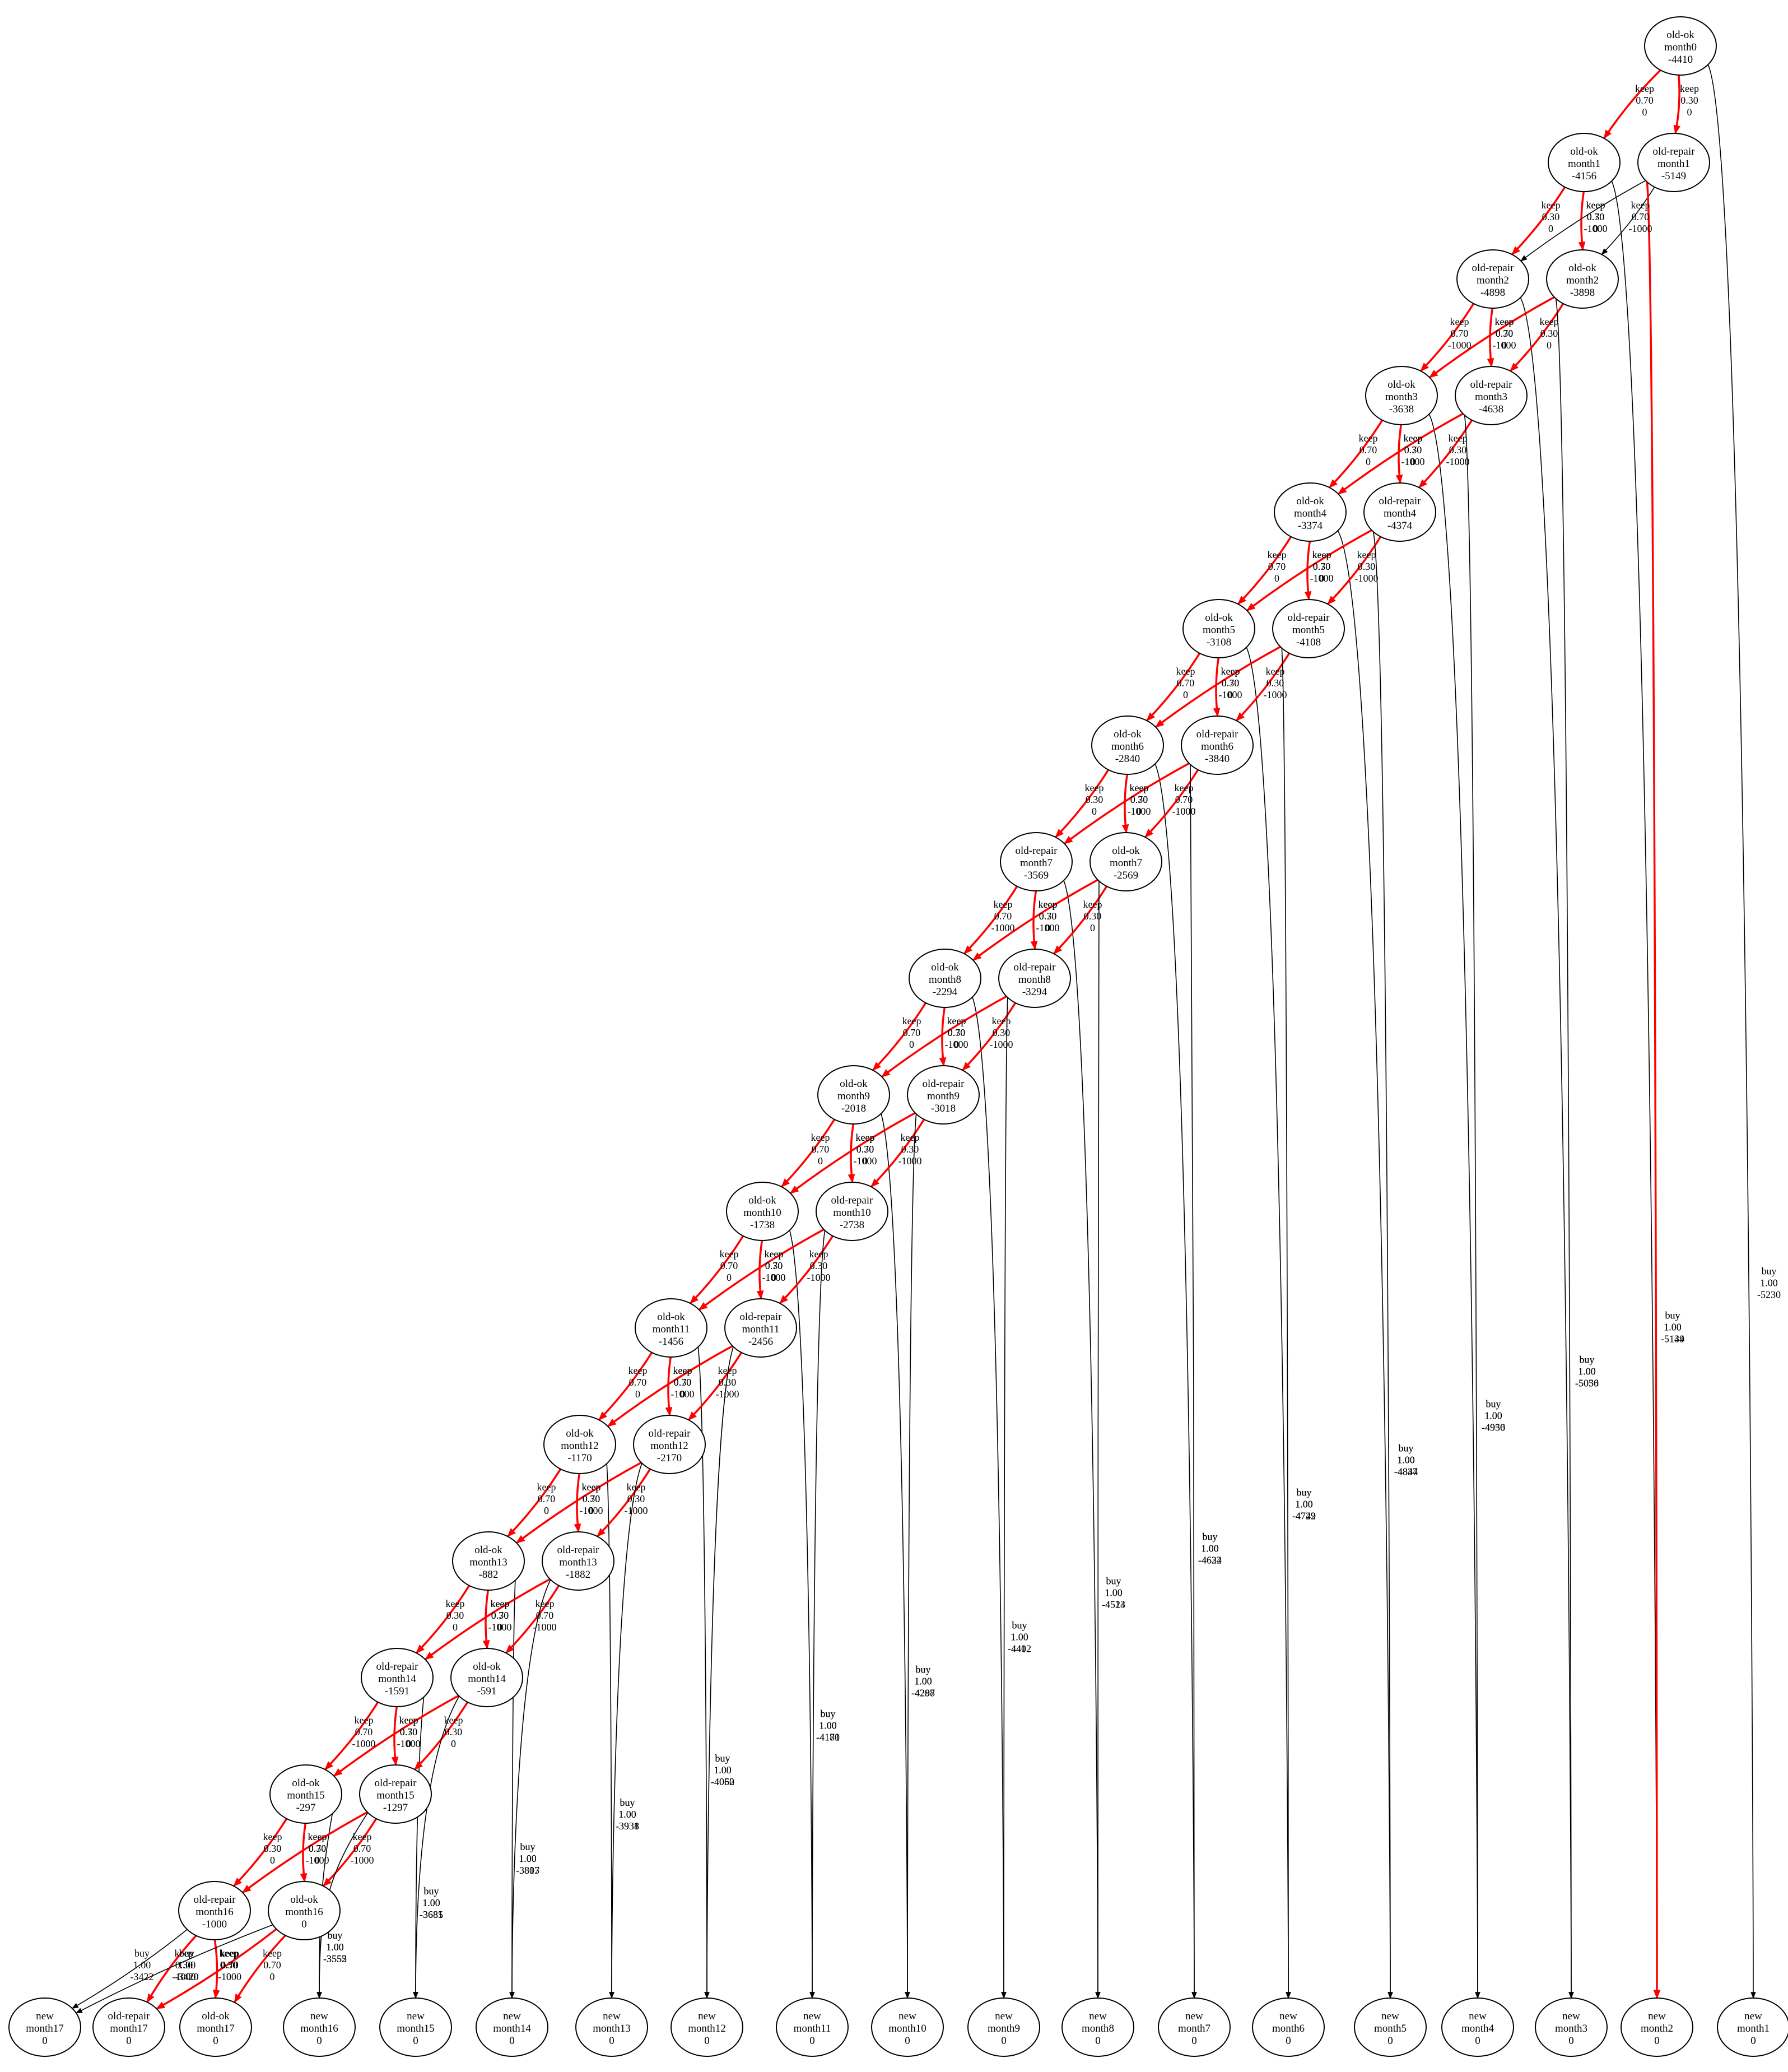  Describe the element at coordinates (1390, 2027) in the screenshot. I see `node-n5: new month5 0` at that location.